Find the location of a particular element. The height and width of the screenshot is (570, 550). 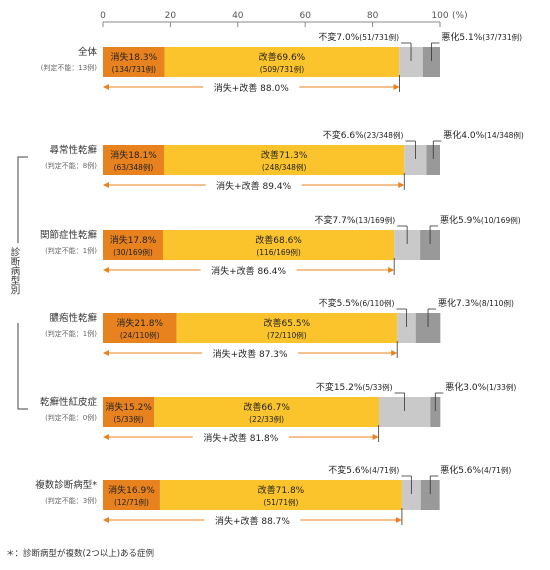

disappear-label: 消失21.8% is located at coordinates (139, 323).